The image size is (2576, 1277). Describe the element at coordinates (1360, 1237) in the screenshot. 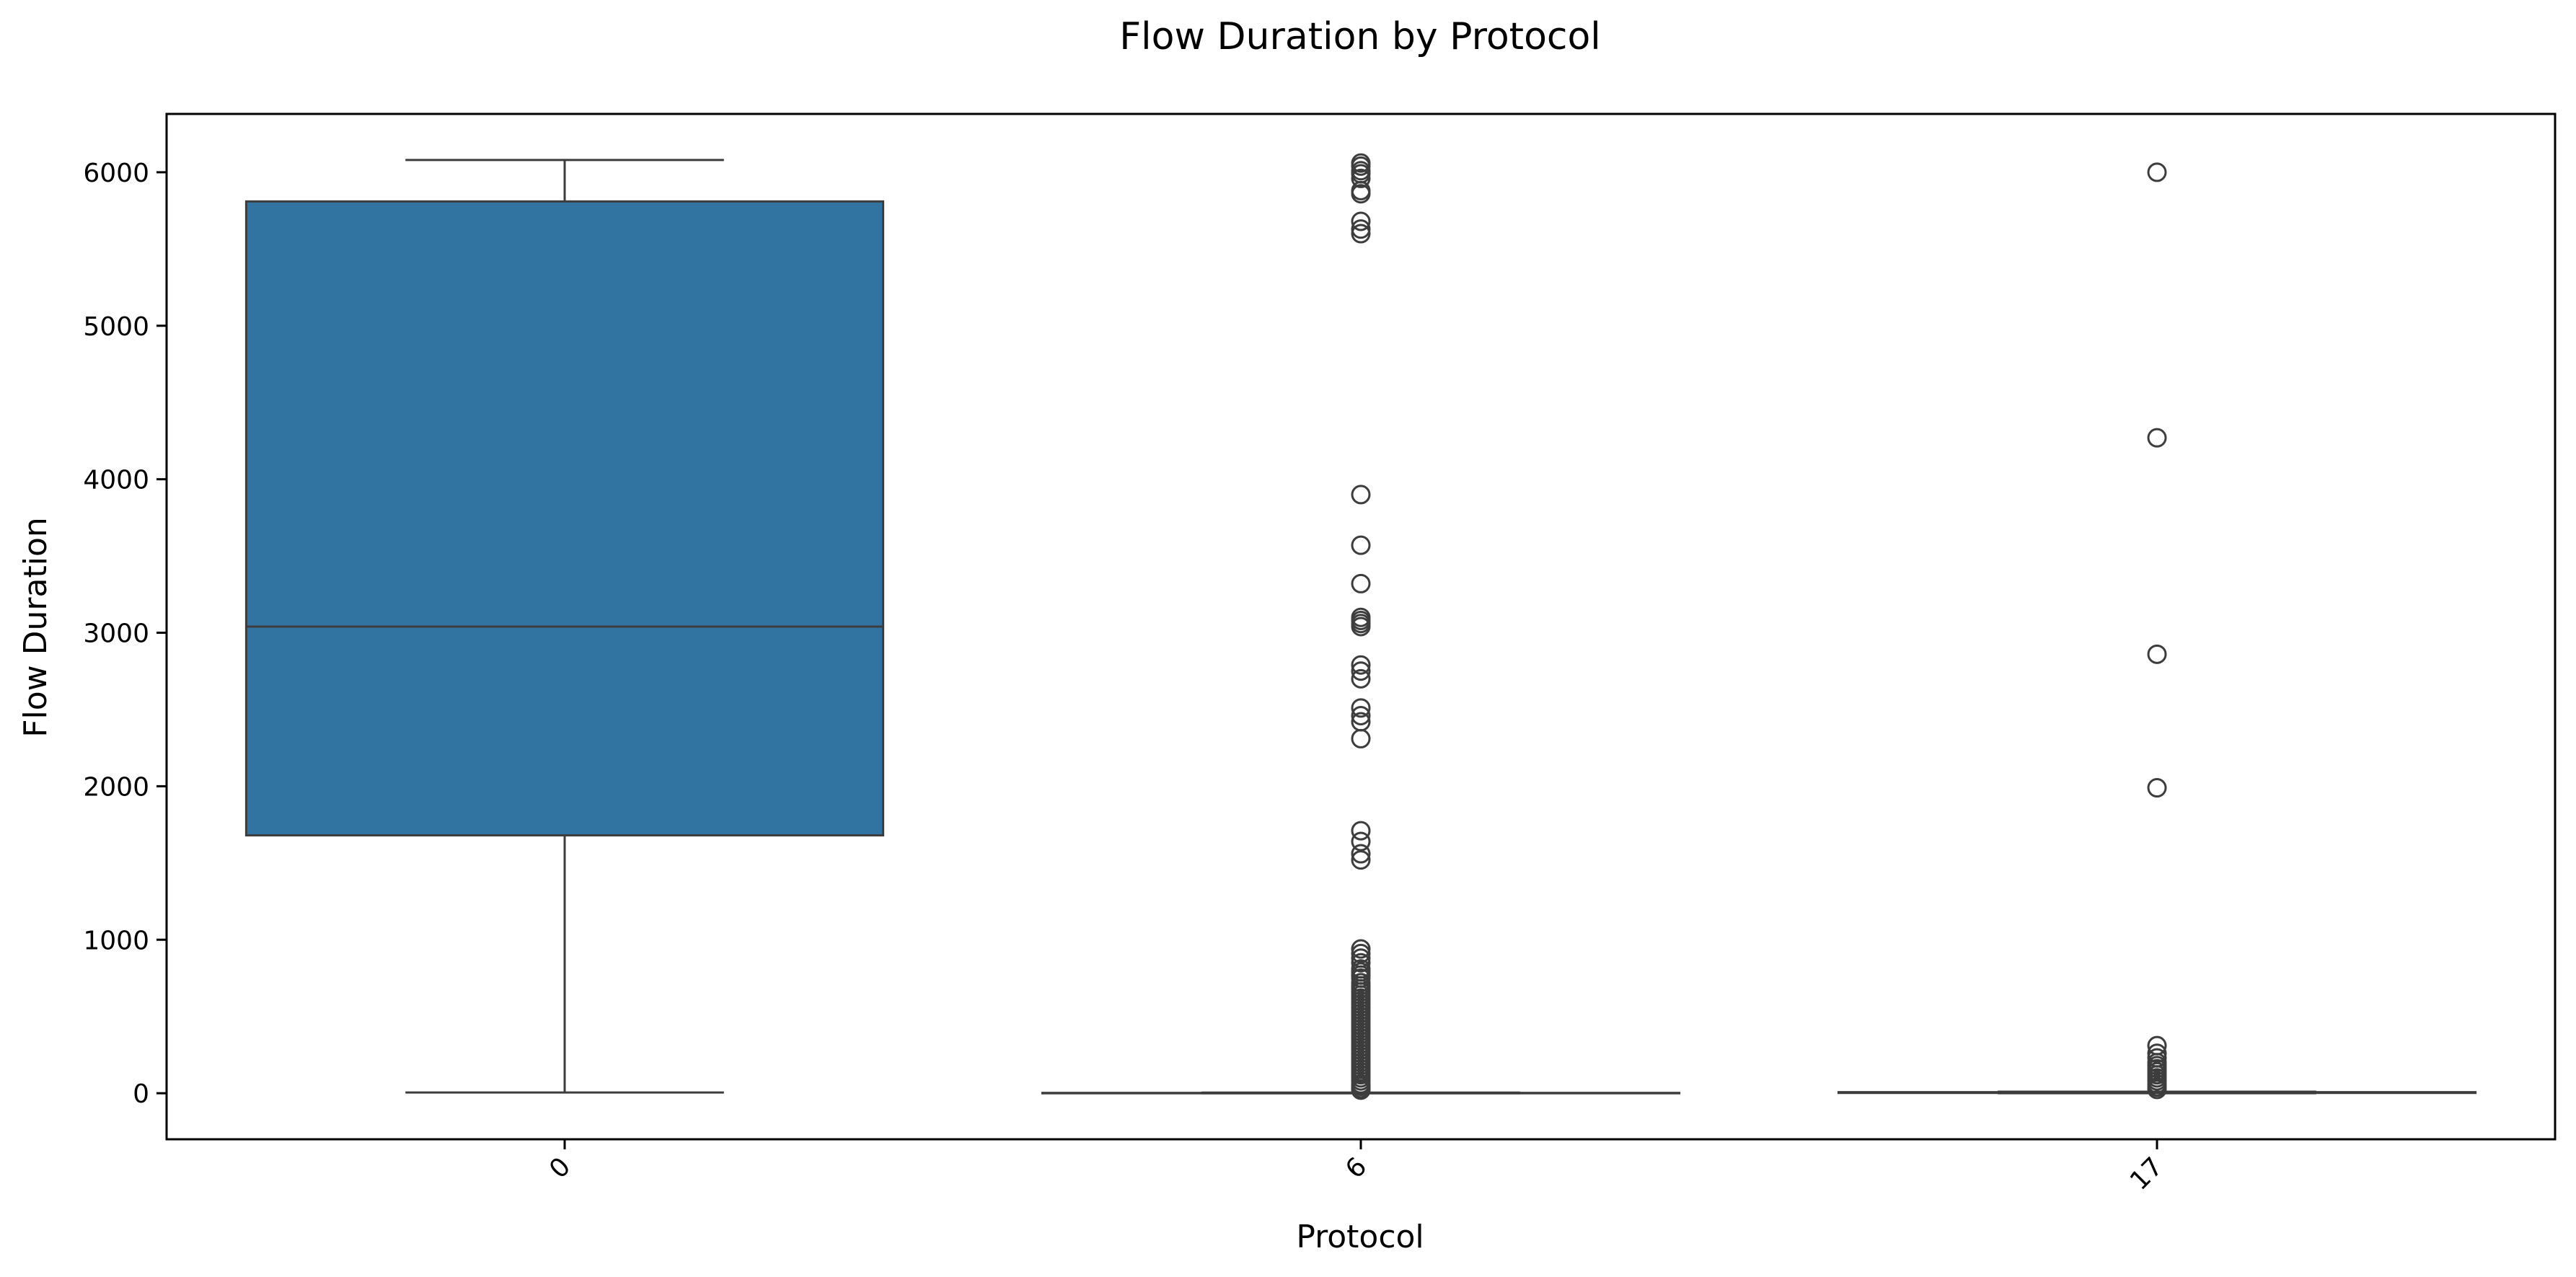

I see `x-axis-label: Protocol` at that location.